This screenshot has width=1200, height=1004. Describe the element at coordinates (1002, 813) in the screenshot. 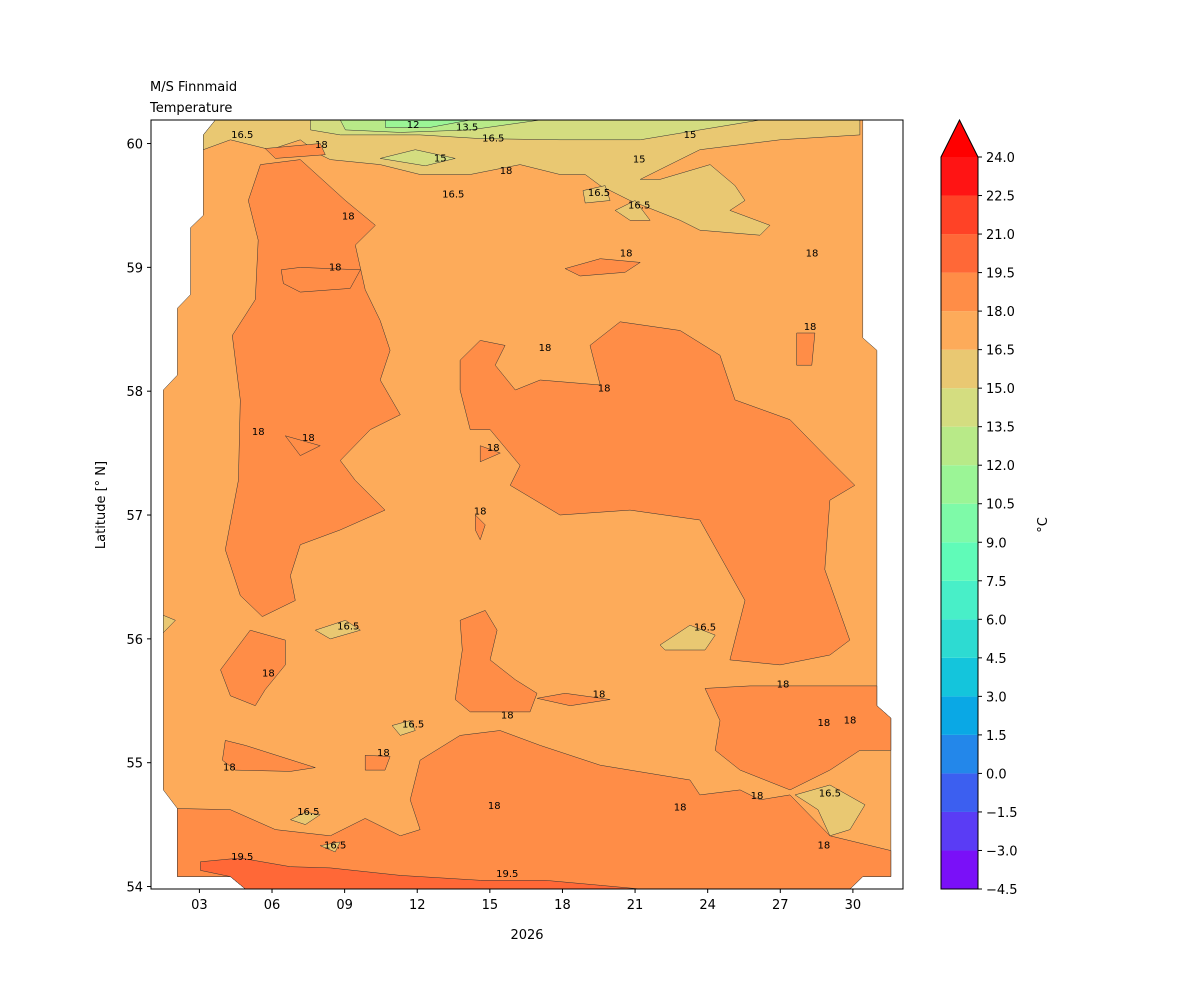

I see `colorbar-tick-label: −1.5` at that location.